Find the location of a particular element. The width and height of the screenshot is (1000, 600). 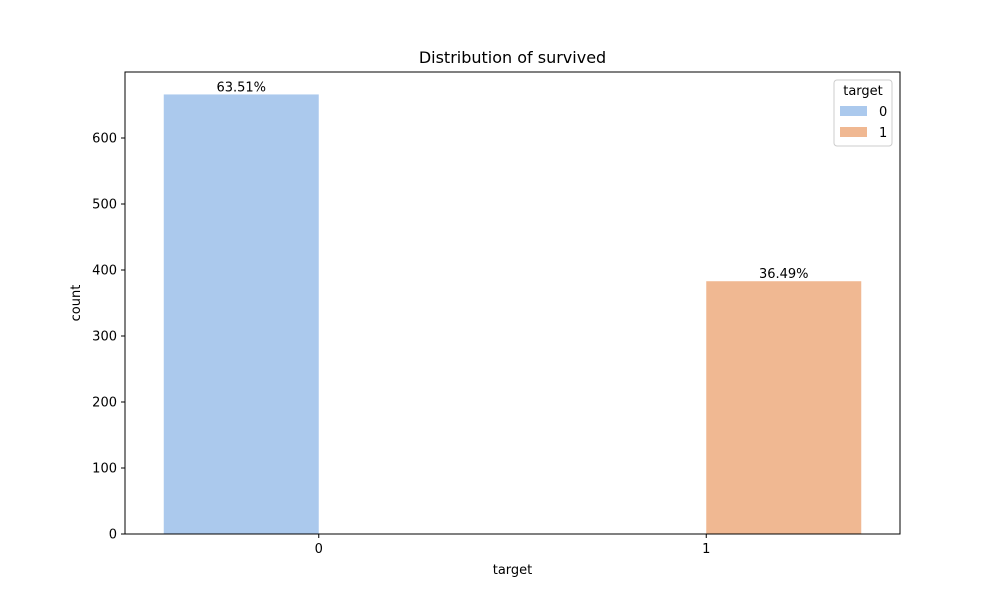

y-axis-label: count is located at coordinates (76, 303).